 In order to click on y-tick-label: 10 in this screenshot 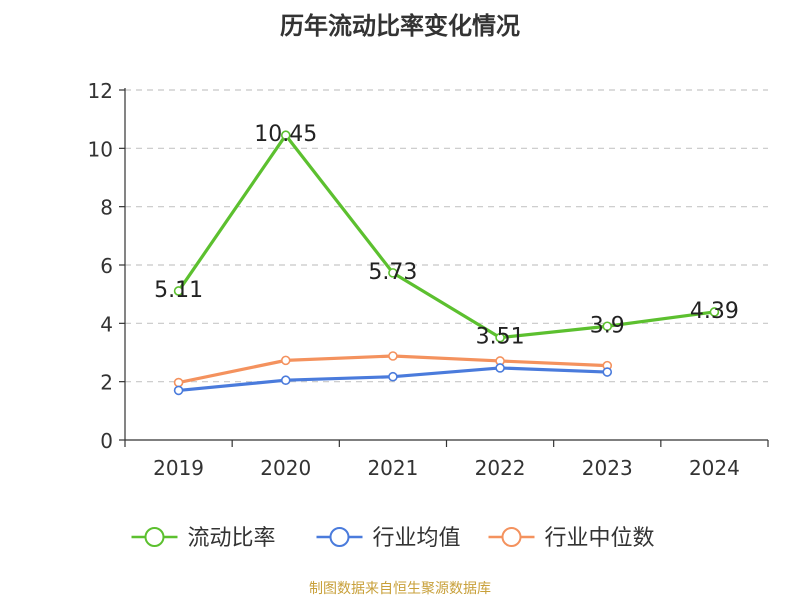, I will do `click(100, 149)`.